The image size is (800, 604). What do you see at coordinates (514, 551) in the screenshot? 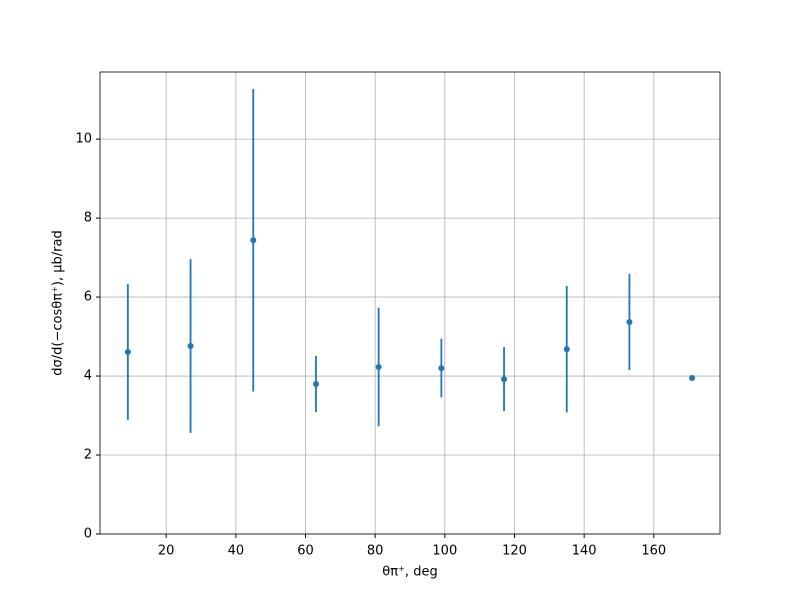
I see `x-tick-label: 120` at bounding box center [514, 551].